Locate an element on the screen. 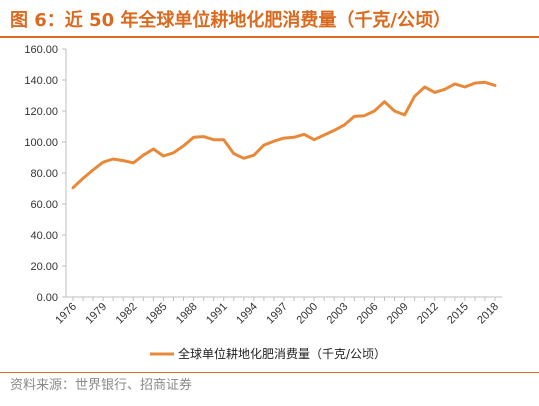 This screenshot has height=406, width=539. y-tick-label: 40.00 is located at coordinates (44, 236).